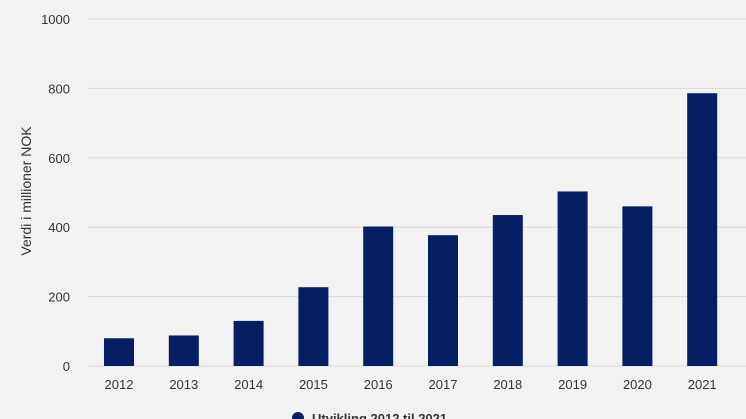  What do you see at coordinates (313, 326) in the screenshot?
I see `bar-2015` at bounding box center [313, 326].